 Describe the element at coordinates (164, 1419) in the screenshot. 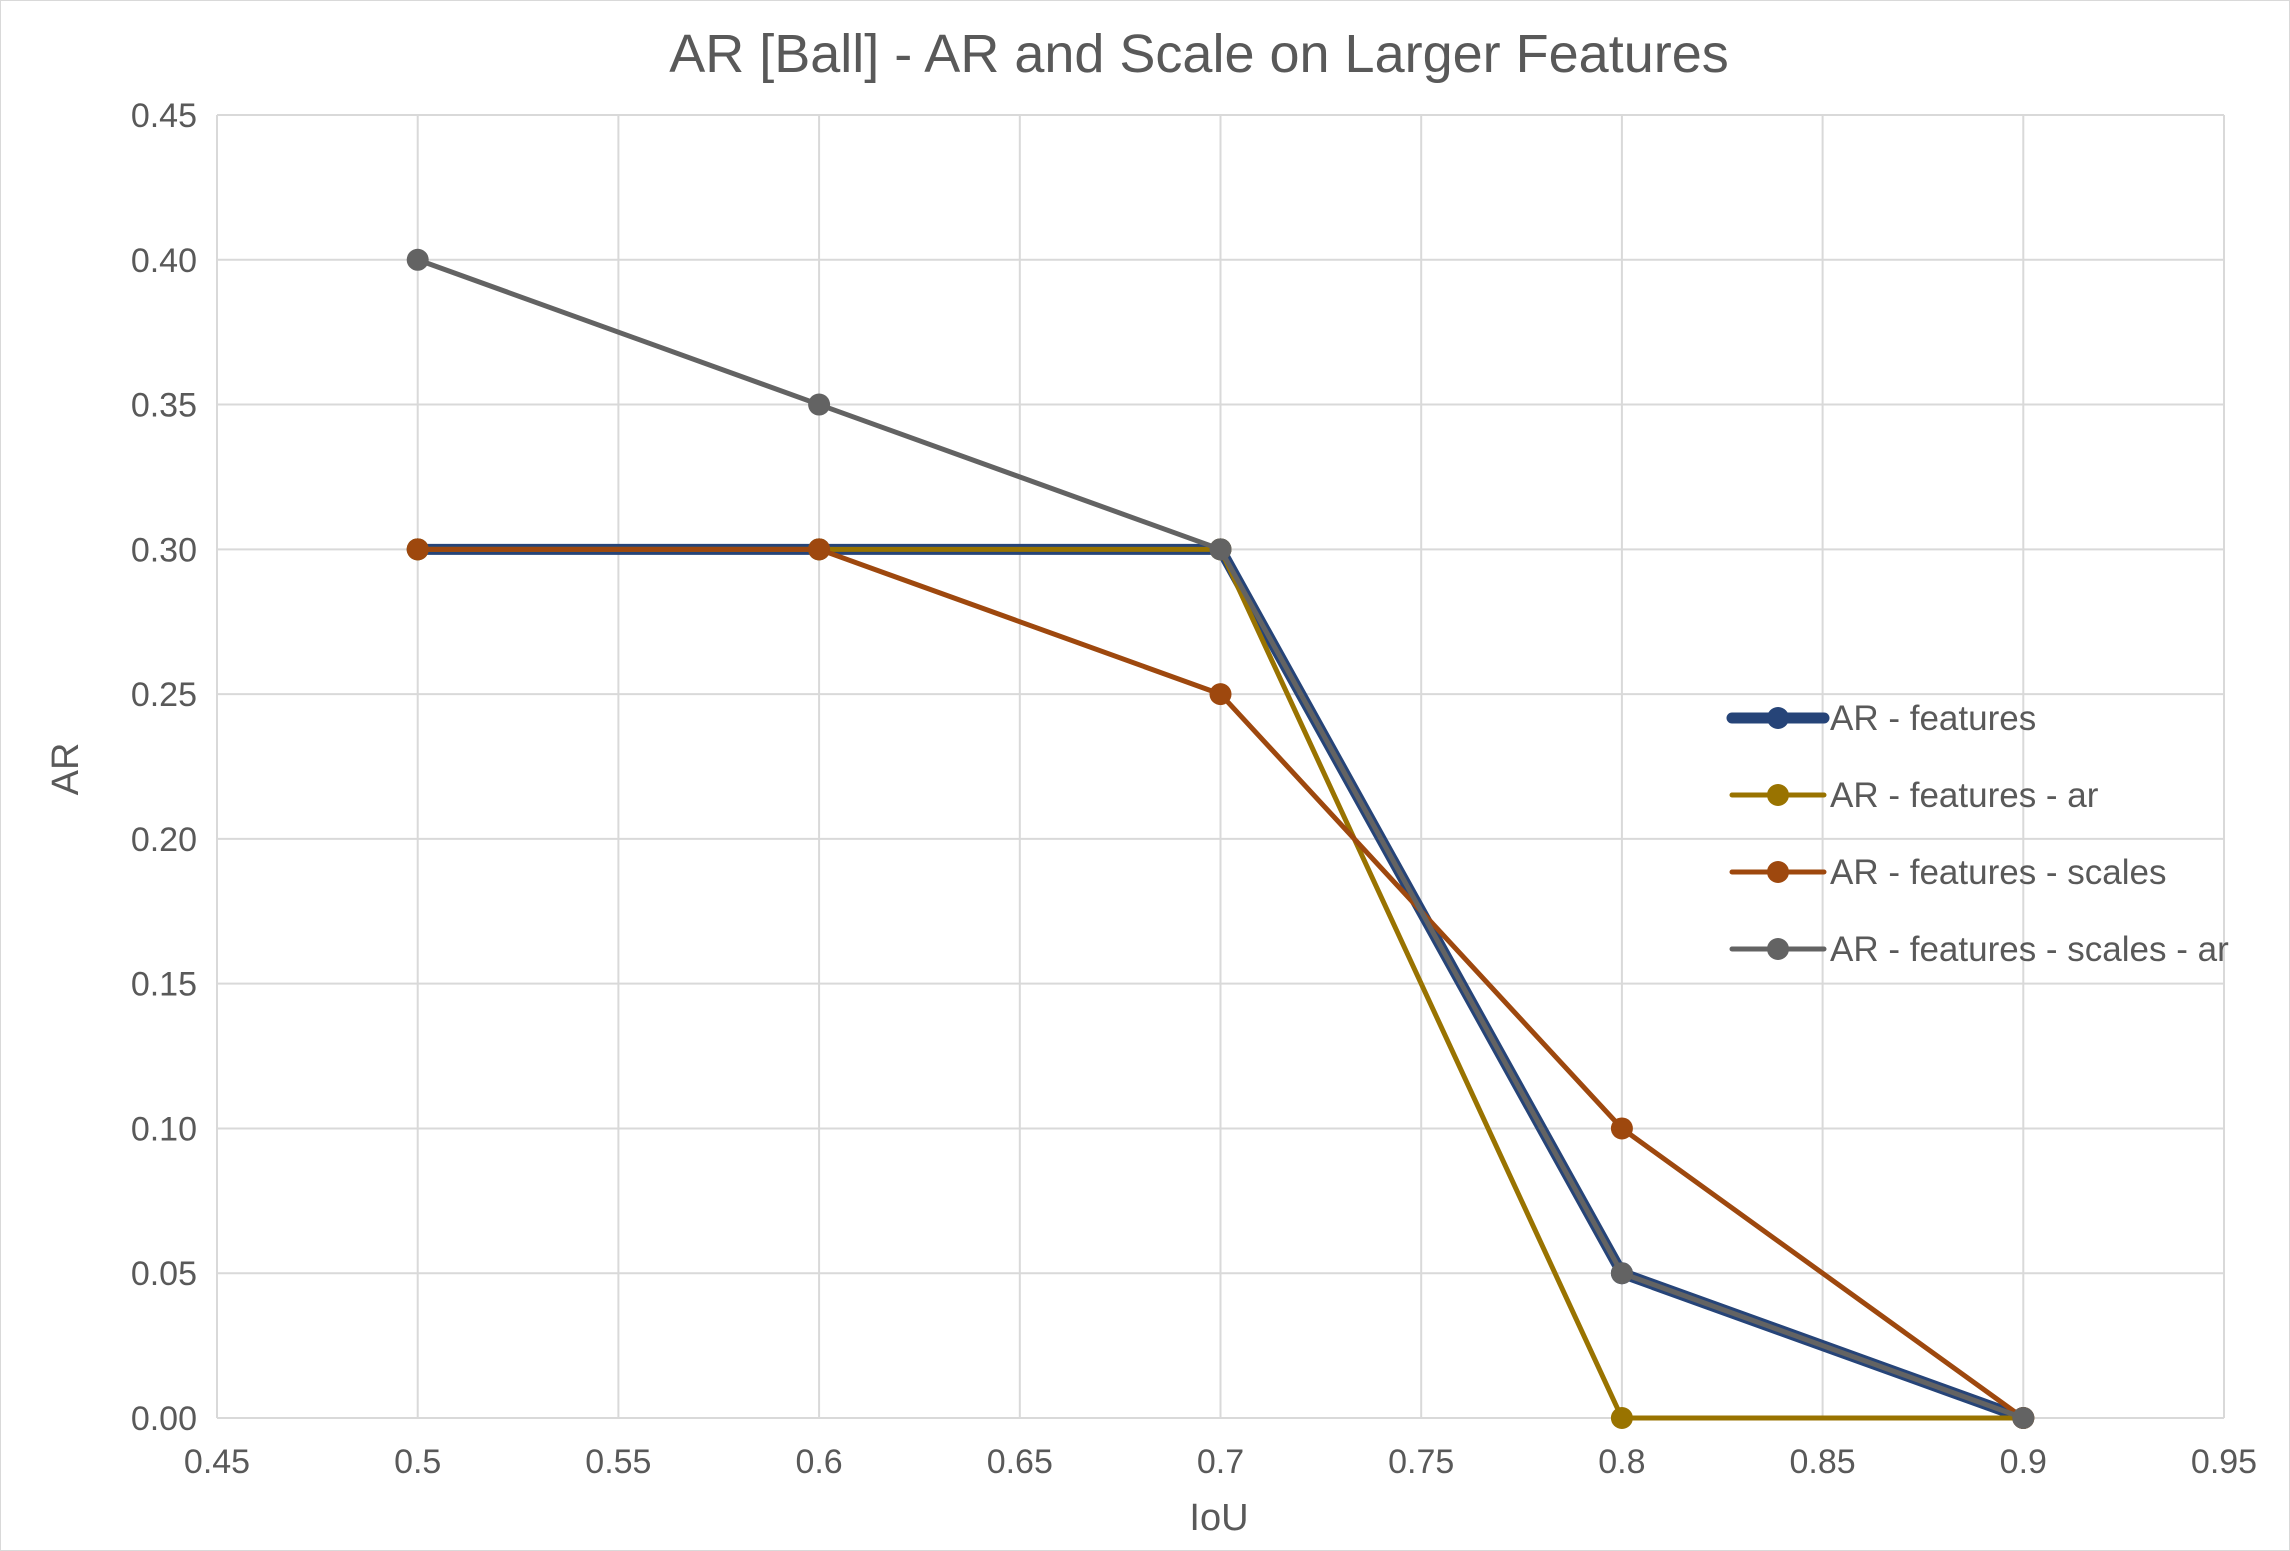

I see `y-tick-label: 0.00` at that location.